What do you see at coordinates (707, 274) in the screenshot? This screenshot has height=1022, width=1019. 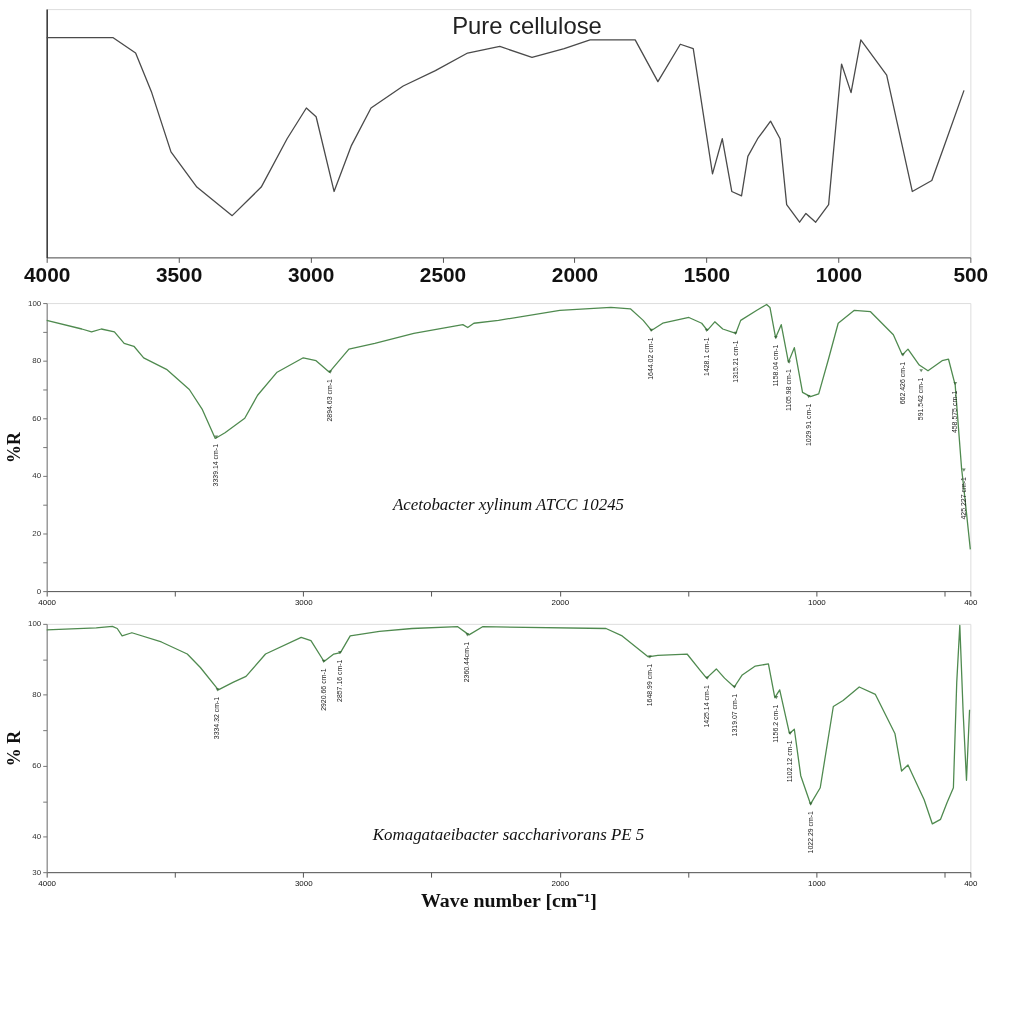 I see `x-tick-label: 1500` at bounding box center [707, 274].